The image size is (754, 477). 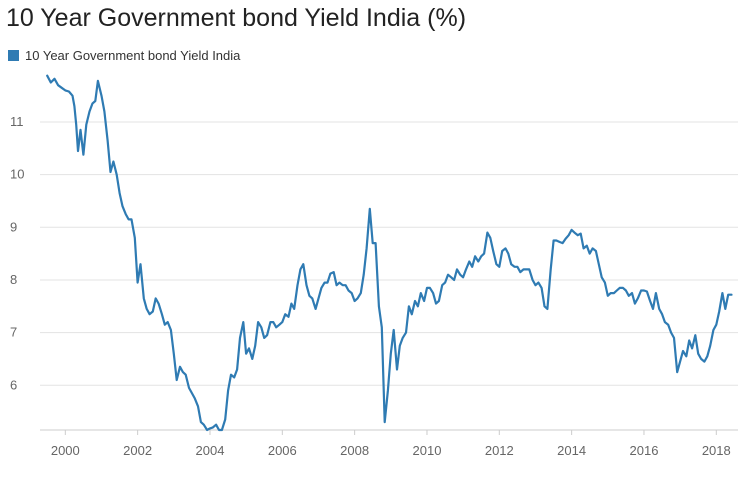 What do you see at coordinates (716, 450) in the screenshot?
I see `x-tick-label-2018: 2018` at bounding box center [716, 450].